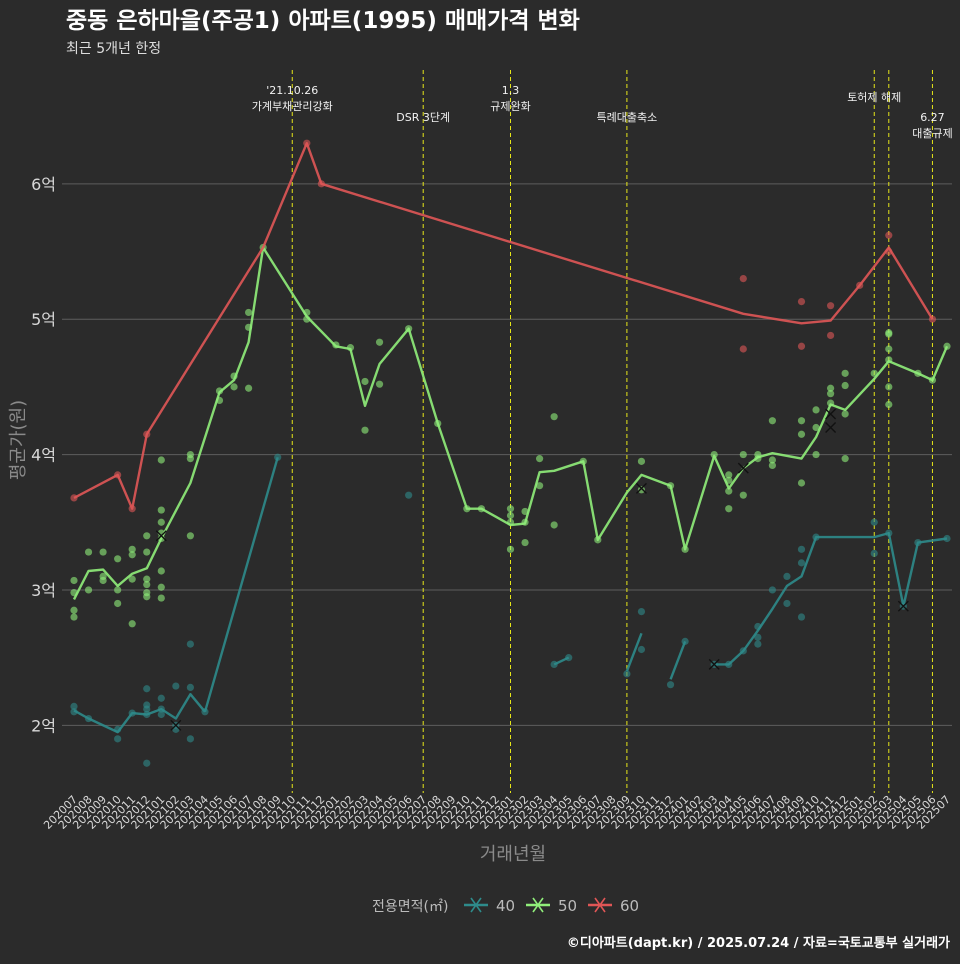 Image resolution: width=960 pixels, height=964 pixels. Describe the element at coordinates (513, 854) in the screenshot. I see `x-axis-label: 거래년월` at that location.